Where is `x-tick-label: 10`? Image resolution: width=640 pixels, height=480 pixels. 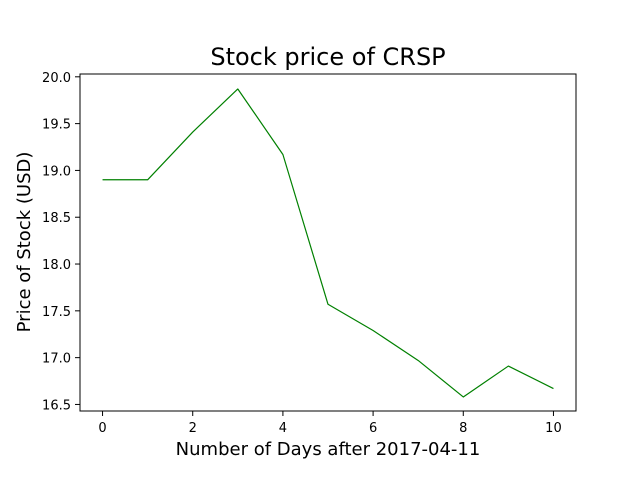 x-tick-label: 10 is located at coordinates (553, 428).